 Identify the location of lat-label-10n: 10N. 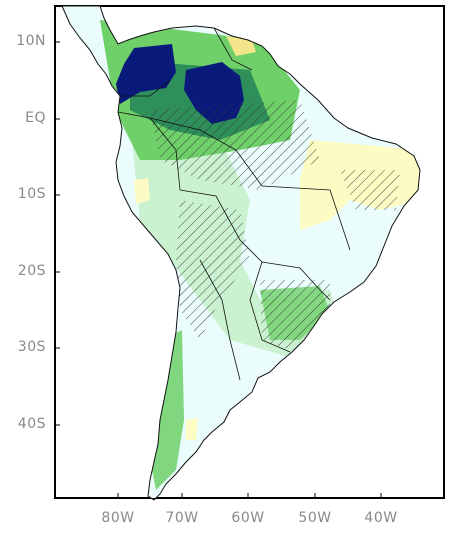
(31, 41).